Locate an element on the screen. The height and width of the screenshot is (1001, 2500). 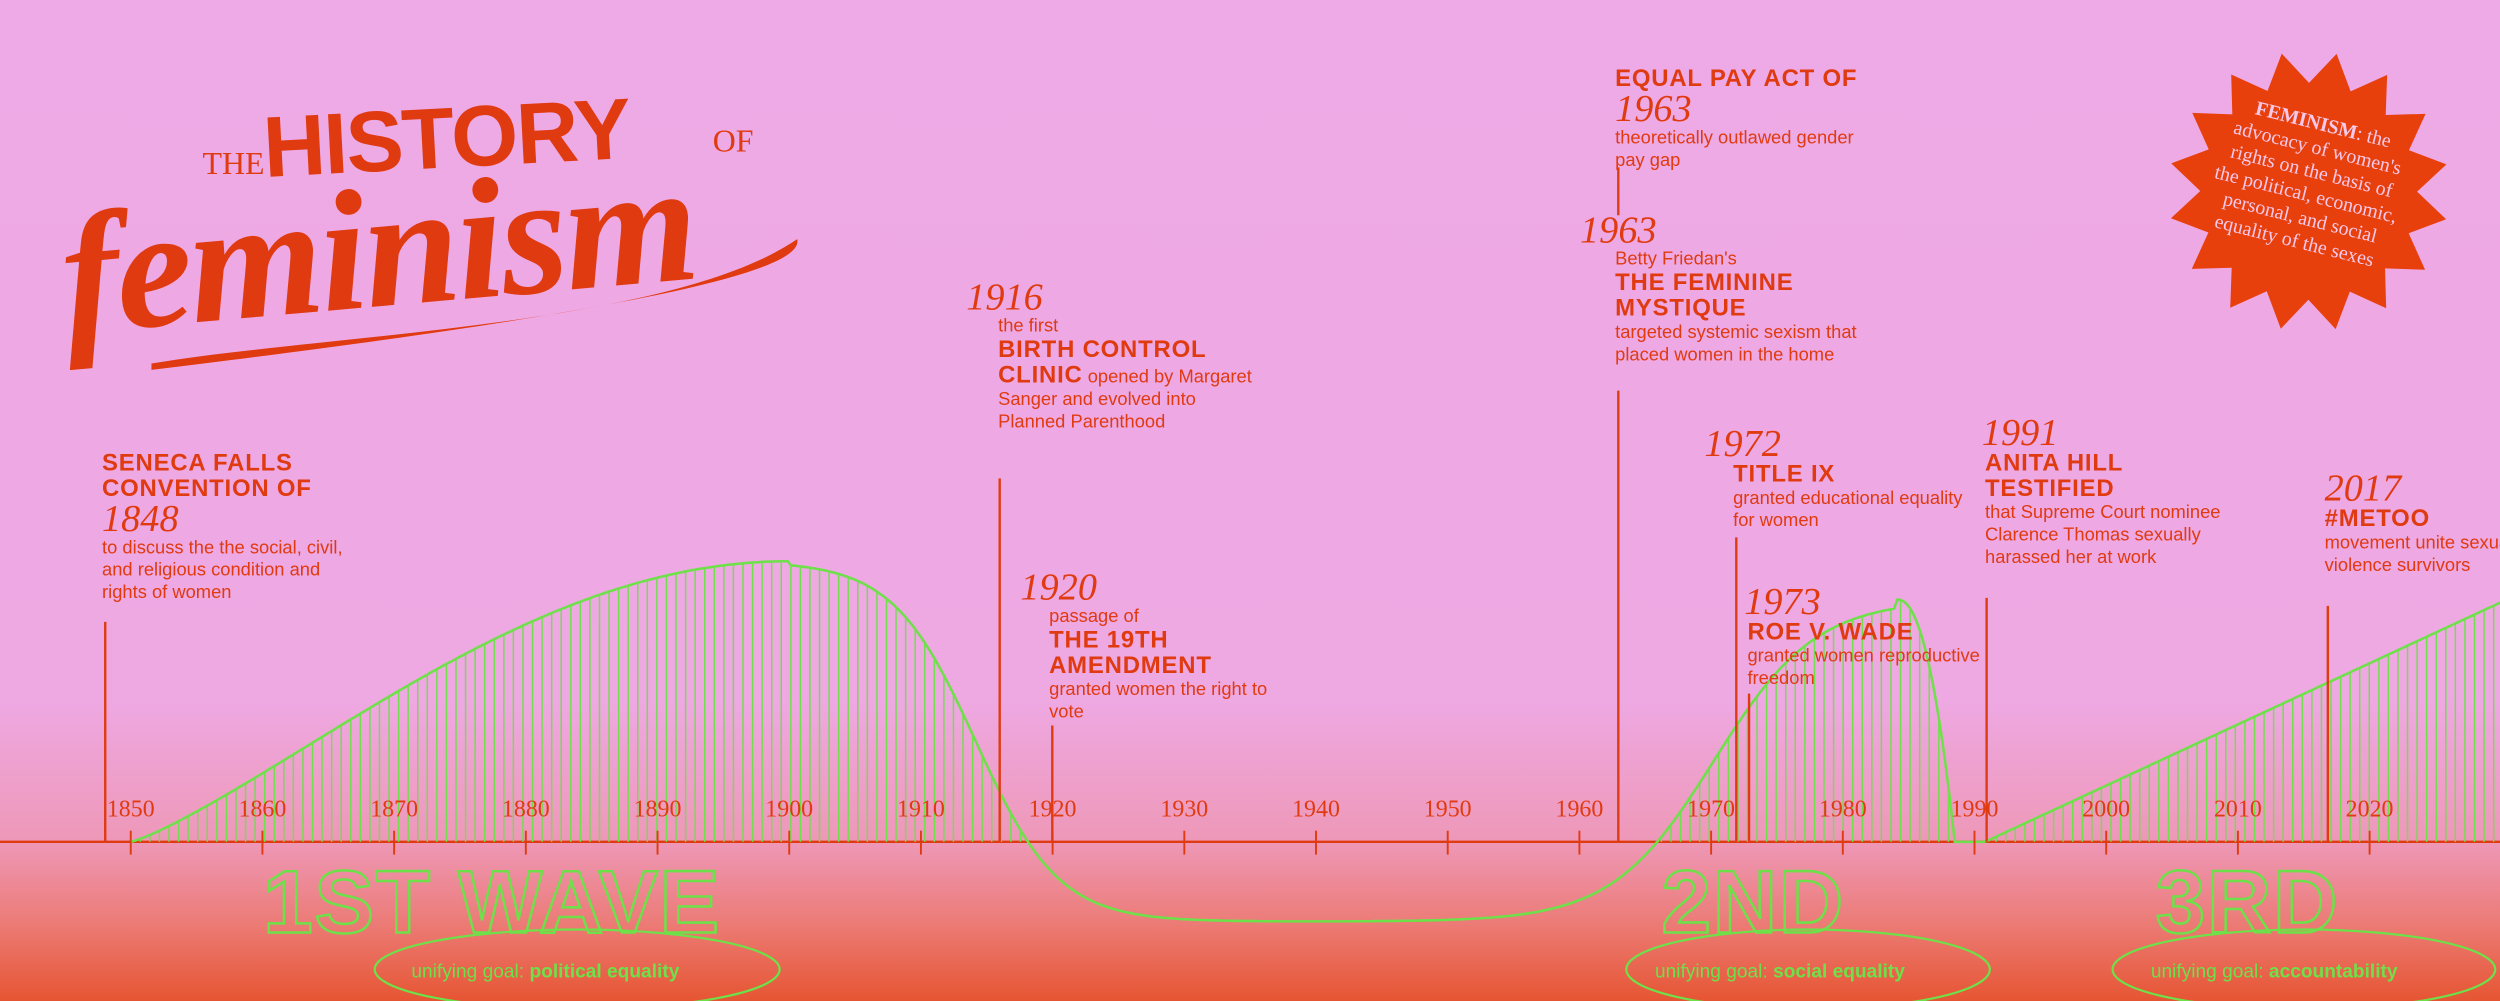
event-year: 1972 is located at coordinates (1742, 445).